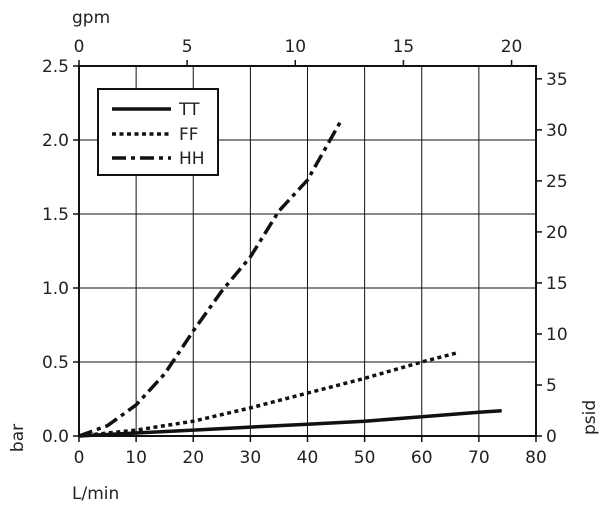  Describe the element at coordinates (551, 386) in the screenshot. I see `right-tick-label: 5` at that location.